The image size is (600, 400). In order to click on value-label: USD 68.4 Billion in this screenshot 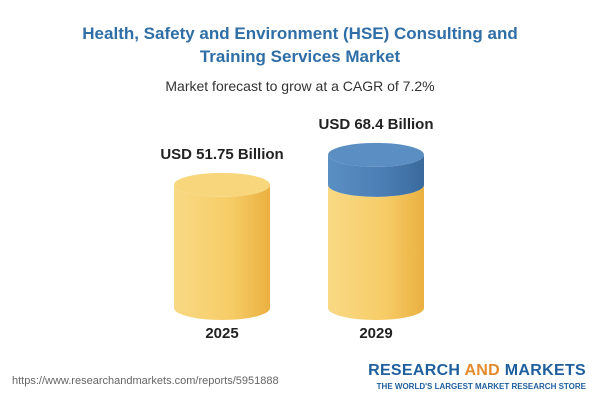, I will do `click(375, 124)`.